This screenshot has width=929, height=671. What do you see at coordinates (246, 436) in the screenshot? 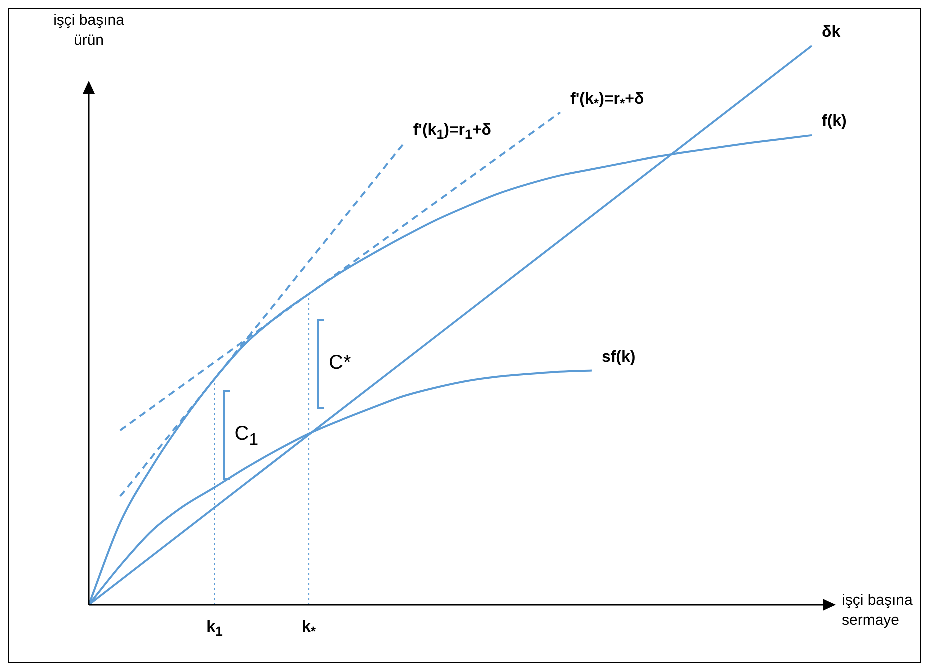
I see `annotation: C$_{1}$` at bounding box center [246, 436].